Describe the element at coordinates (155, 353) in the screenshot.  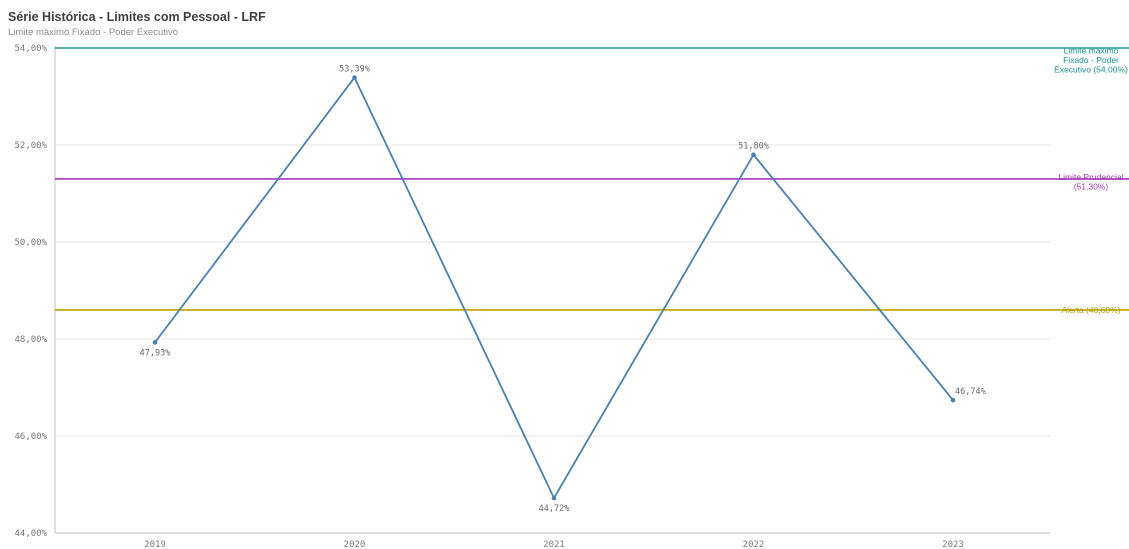
I see `data-label: 47,93%` at that location.